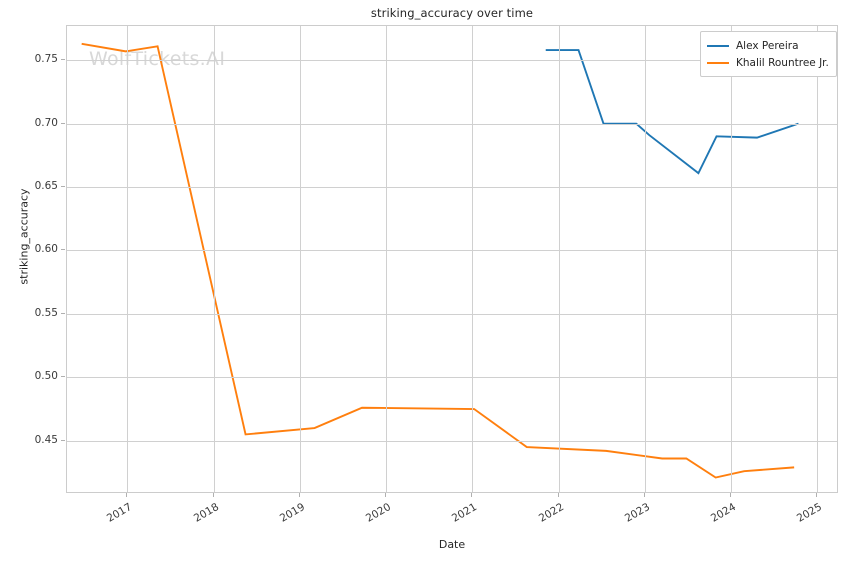  Describe the element at coordinates (46, 249) in the screenshot. I see `y-tick-label: 0.60` at that location.